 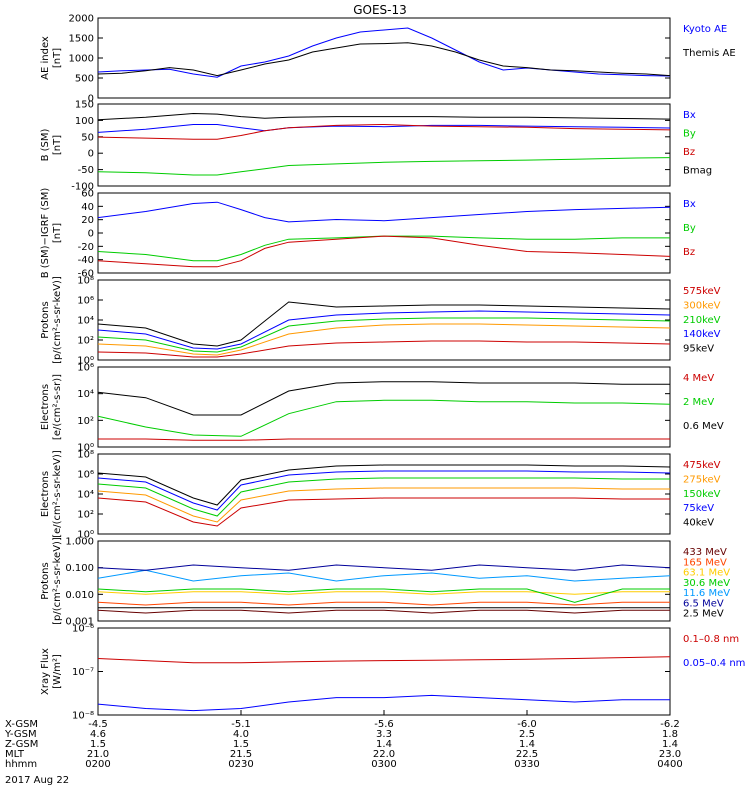 What do you see at coordinates (37, 780) in the screenshot?
I see `date-label: 2017 Aug 22` at bounding box center [37, 780].